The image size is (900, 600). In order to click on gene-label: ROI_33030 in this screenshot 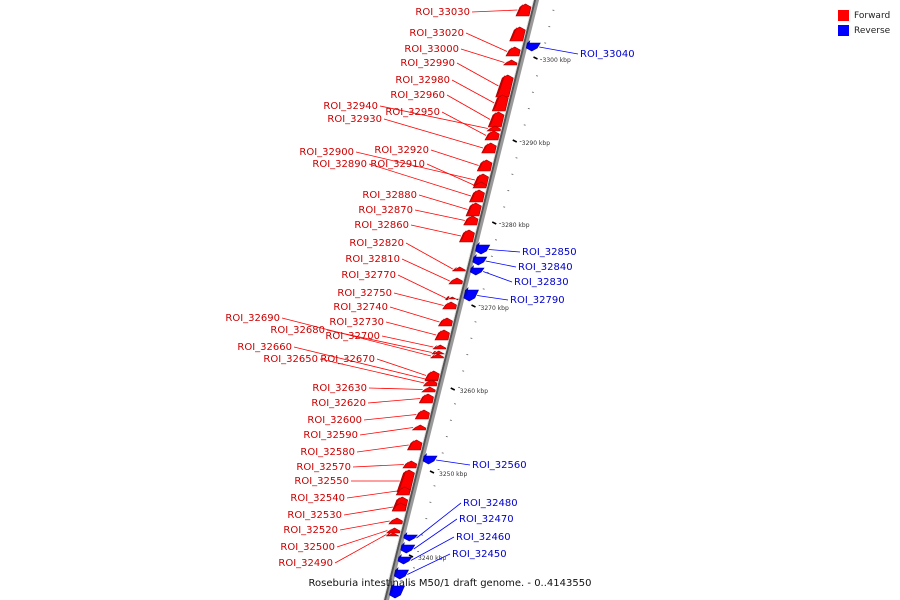, I will do `click(442, 12)`.